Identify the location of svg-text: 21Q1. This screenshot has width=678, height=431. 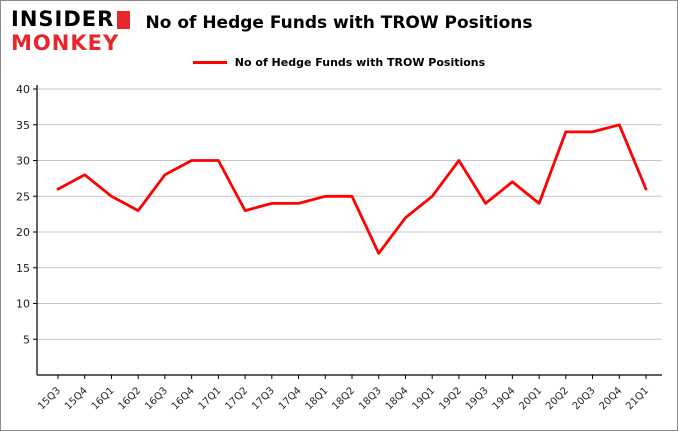
(637, 398).